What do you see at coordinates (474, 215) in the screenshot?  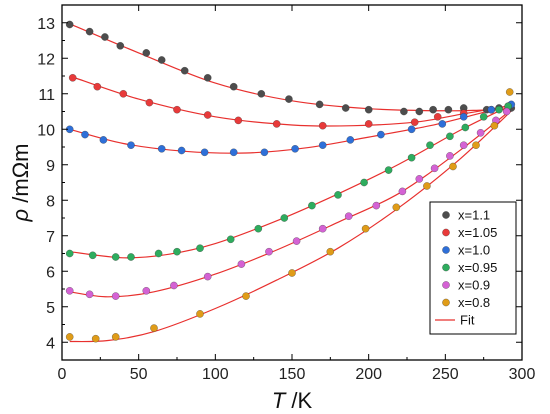 I see `legend-label-1: x=1.1` at bounding box center [474, 215].